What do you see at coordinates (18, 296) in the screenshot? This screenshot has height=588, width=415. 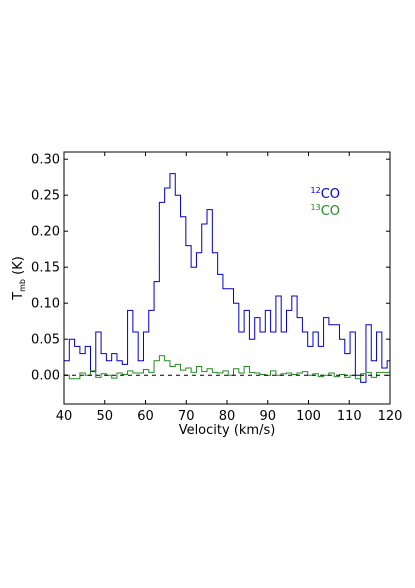 I see `y-axis-title-symbol: T` at bounding box center [18, 296].